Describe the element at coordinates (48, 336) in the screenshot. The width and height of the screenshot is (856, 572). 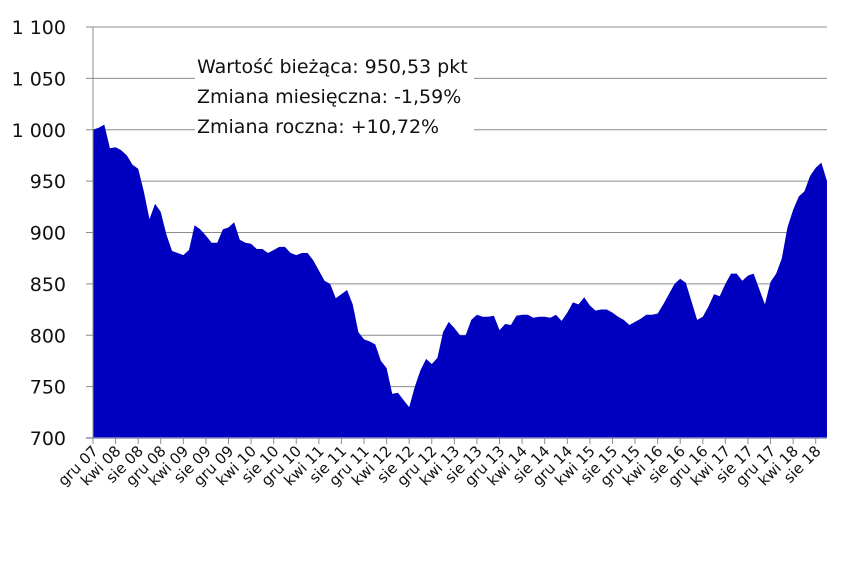
I see `y-tick-label: 800` at that location.